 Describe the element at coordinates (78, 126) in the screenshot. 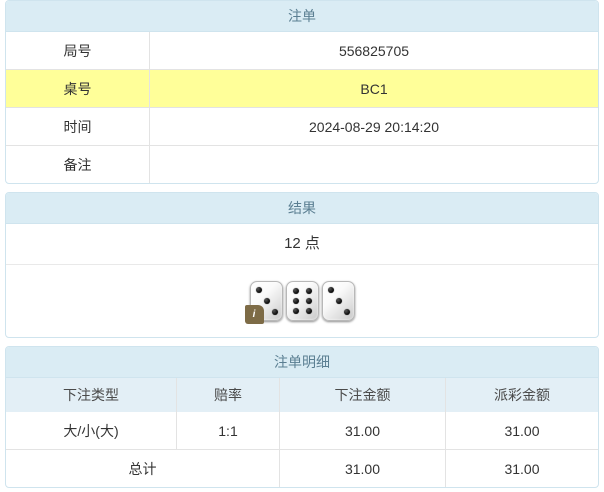

I see `order-row-label: 时间` at that location.